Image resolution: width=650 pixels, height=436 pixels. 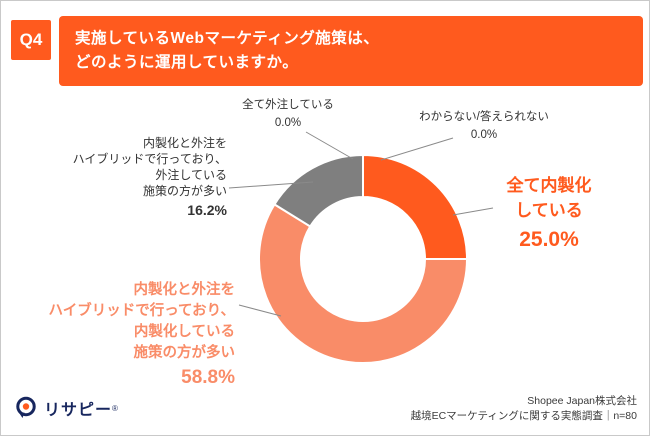 I want to click on label-all-inhouse-l2: している, so click(x=549, y=210).